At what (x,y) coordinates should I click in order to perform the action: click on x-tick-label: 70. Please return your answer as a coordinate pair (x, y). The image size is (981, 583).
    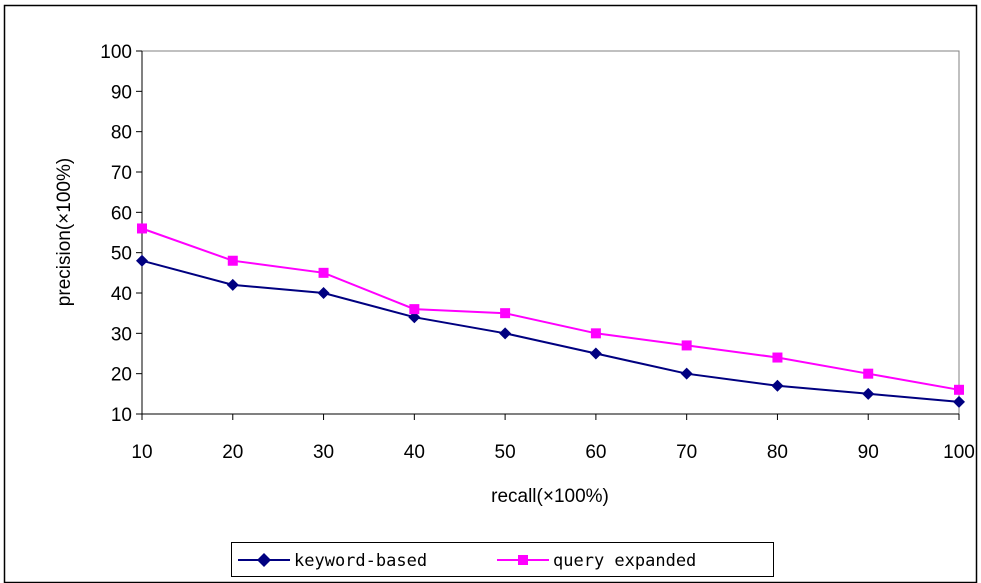
    Looking at the image, I should click on (686, 452).